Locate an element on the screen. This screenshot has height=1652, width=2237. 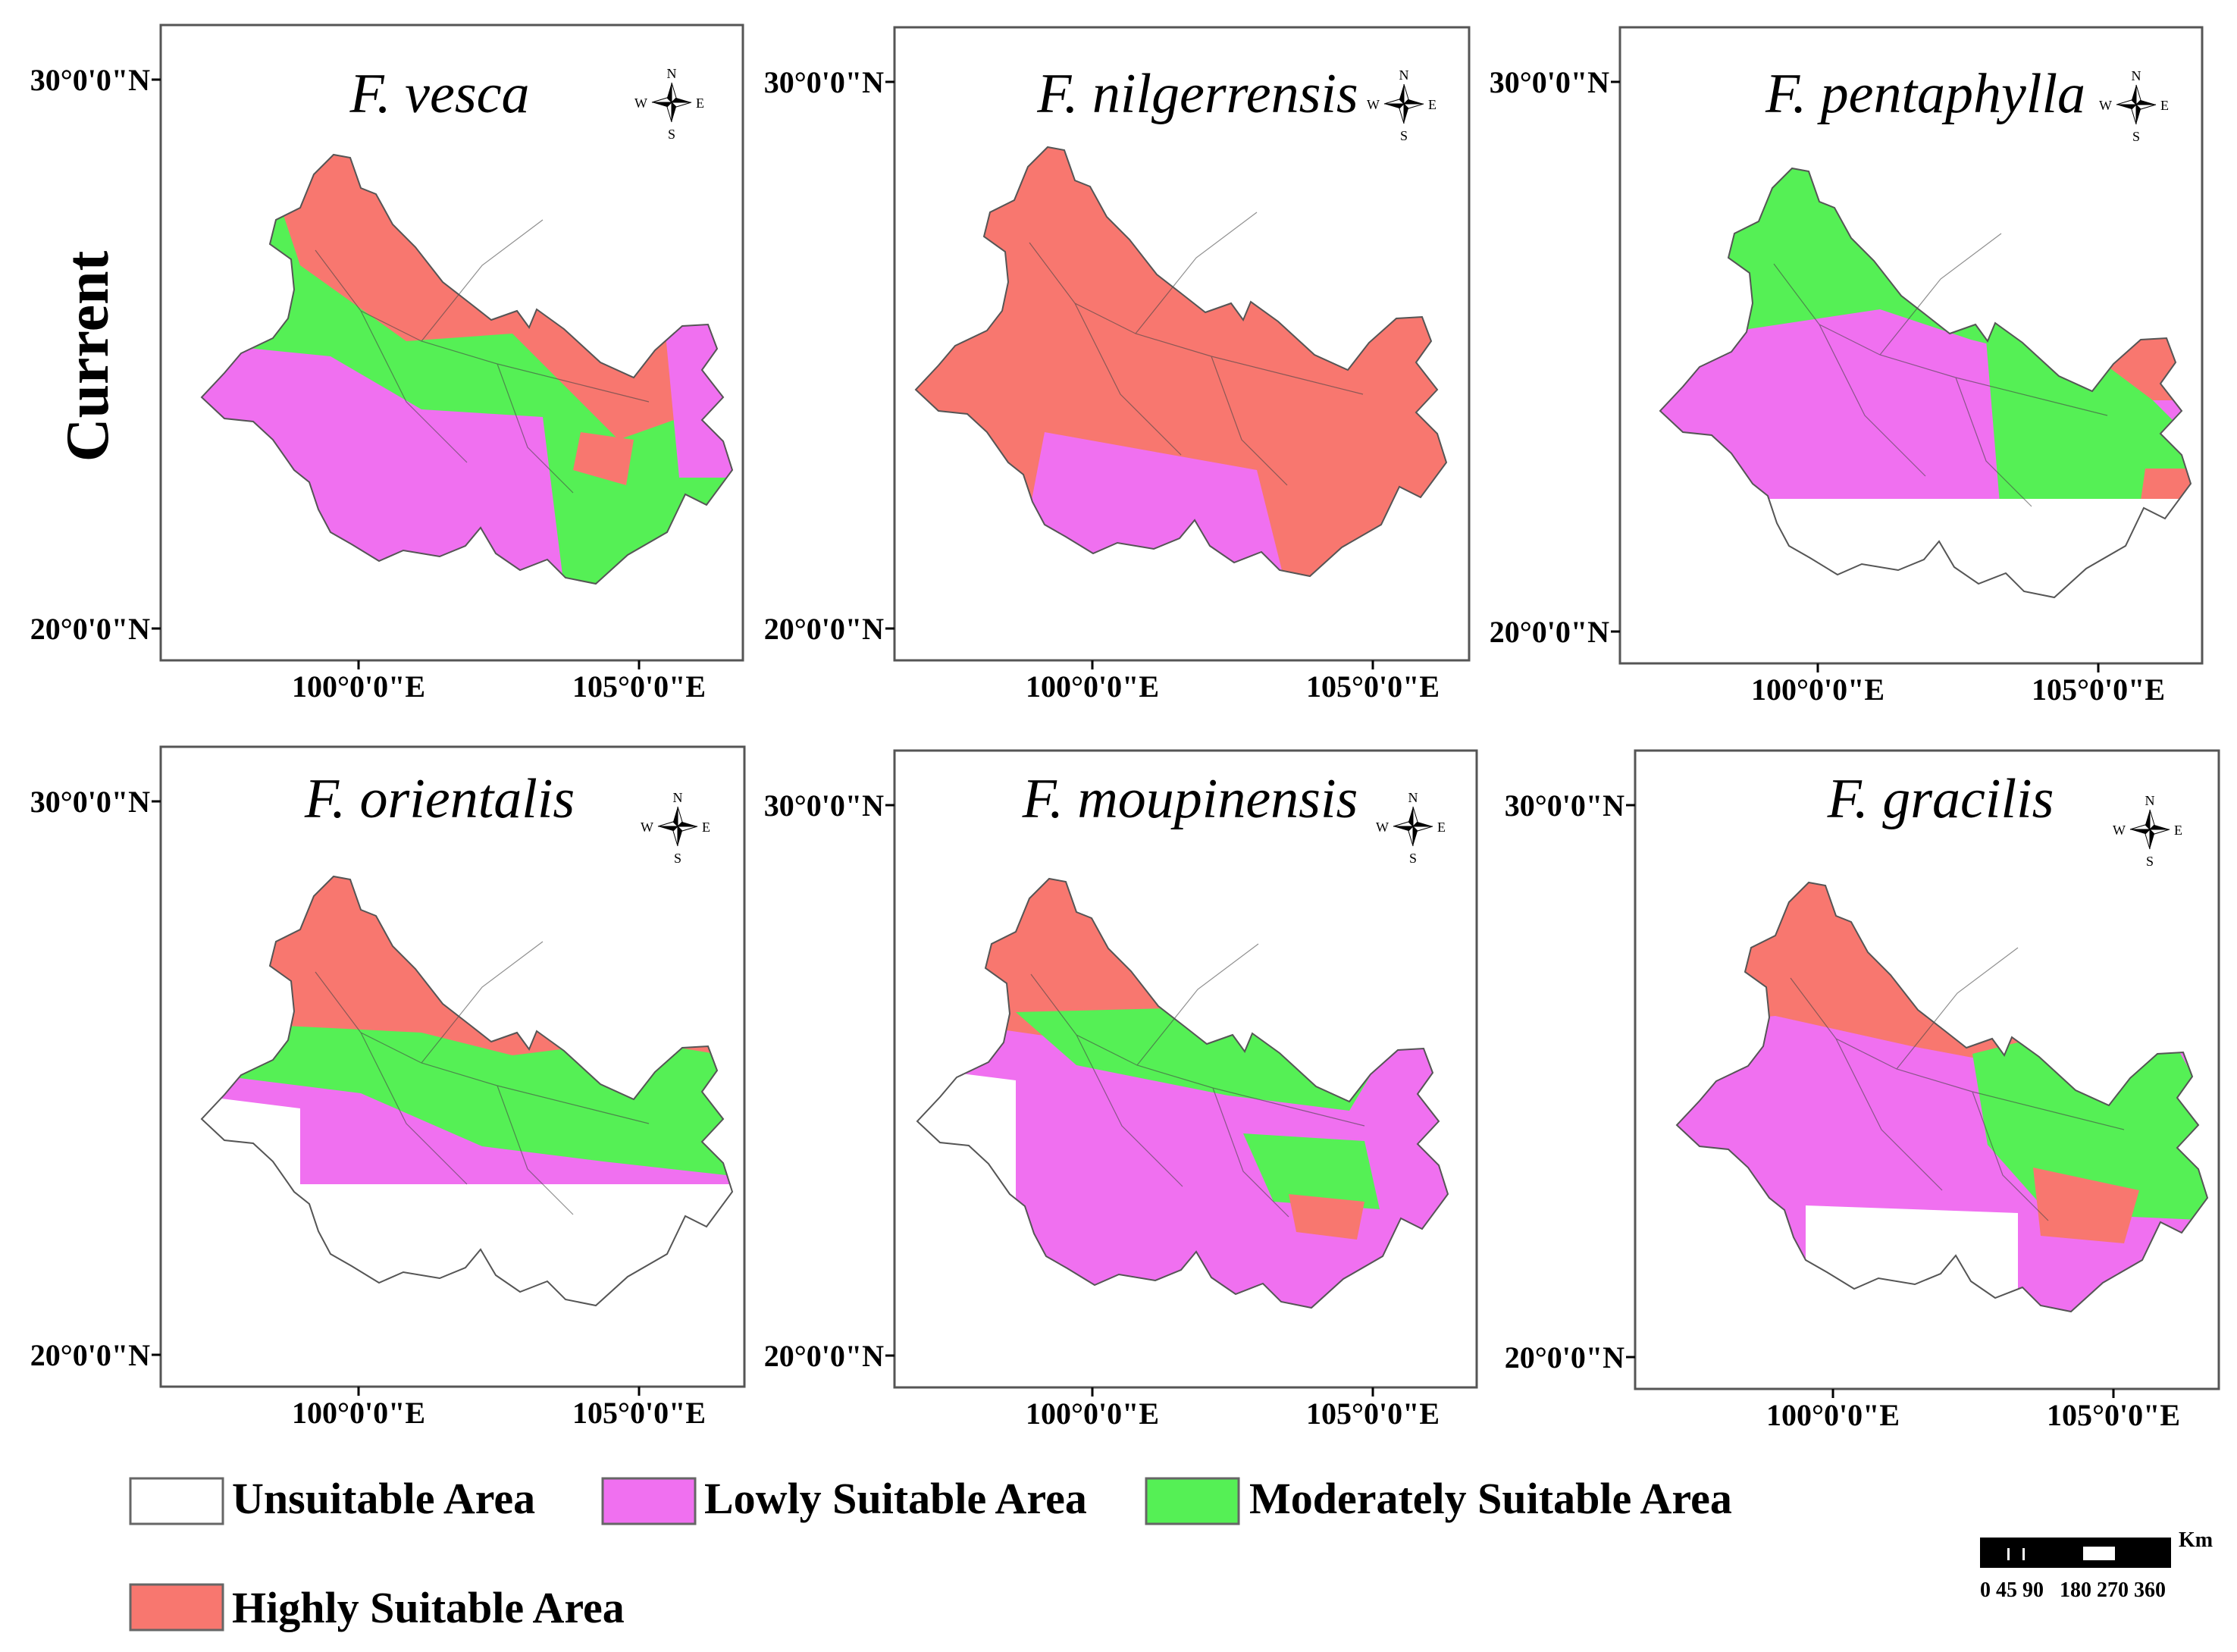
legend-label-low: Lowly Suitable Area is located at coordinates (895, 1498).